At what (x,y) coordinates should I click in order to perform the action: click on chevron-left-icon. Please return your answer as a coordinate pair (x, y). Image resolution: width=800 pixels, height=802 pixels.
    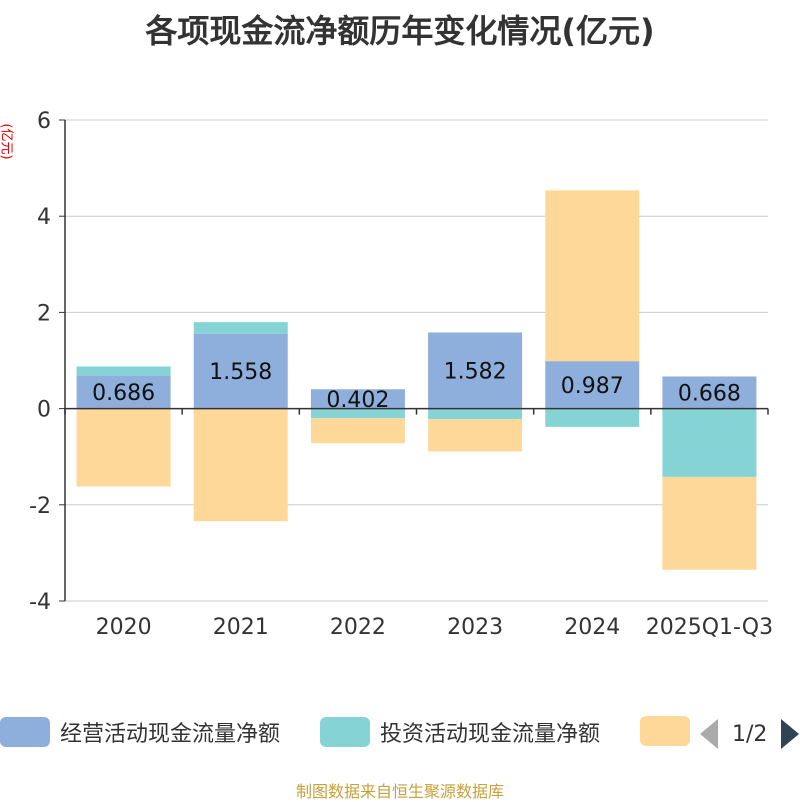
    Looking at the image, I should click on (709, 734).